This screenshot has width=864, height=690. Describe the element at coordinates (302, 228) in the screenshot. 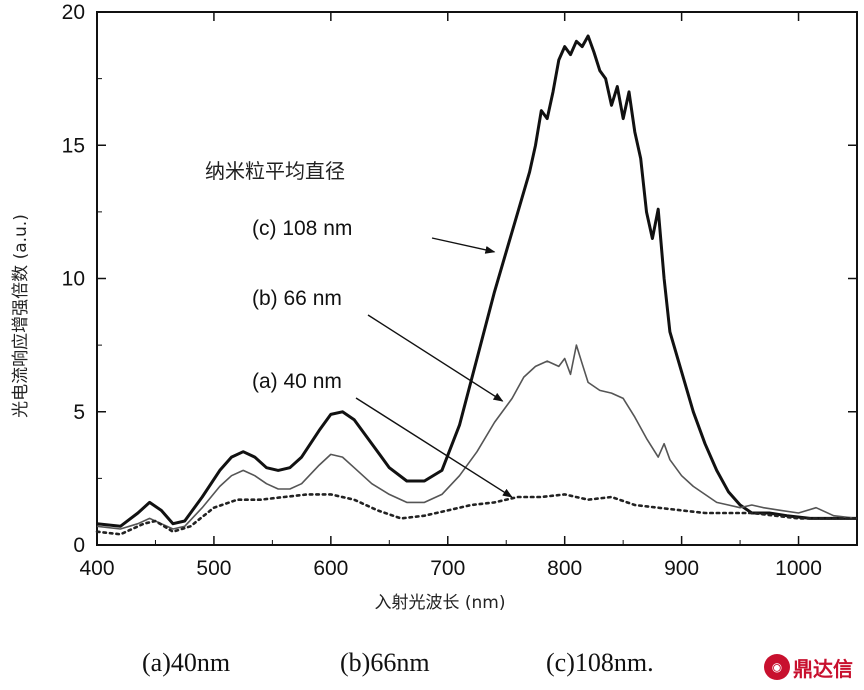

I see `label-series-c: (c) 108 nm` at that location.